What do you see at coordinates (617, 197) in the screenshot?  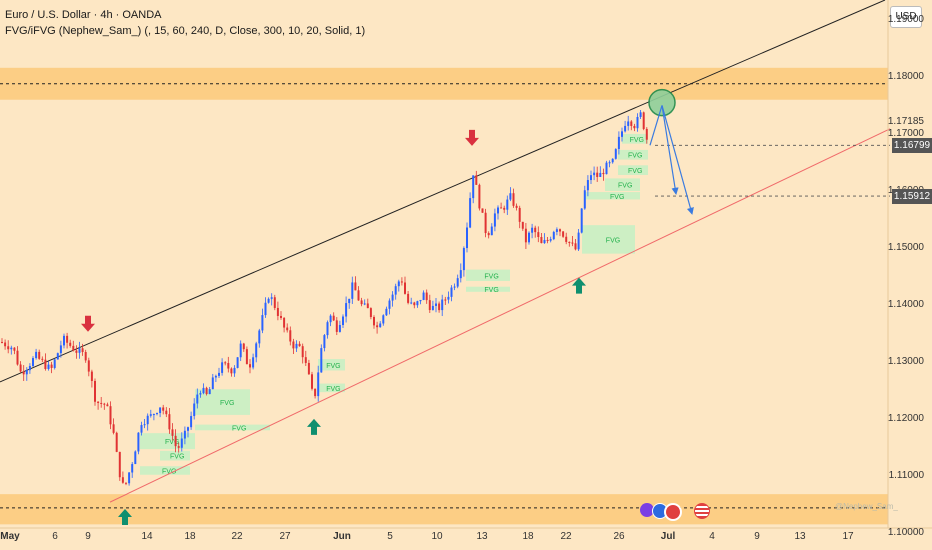 I see `fvg-label-10: FVG` at bounding box center [617, 197].